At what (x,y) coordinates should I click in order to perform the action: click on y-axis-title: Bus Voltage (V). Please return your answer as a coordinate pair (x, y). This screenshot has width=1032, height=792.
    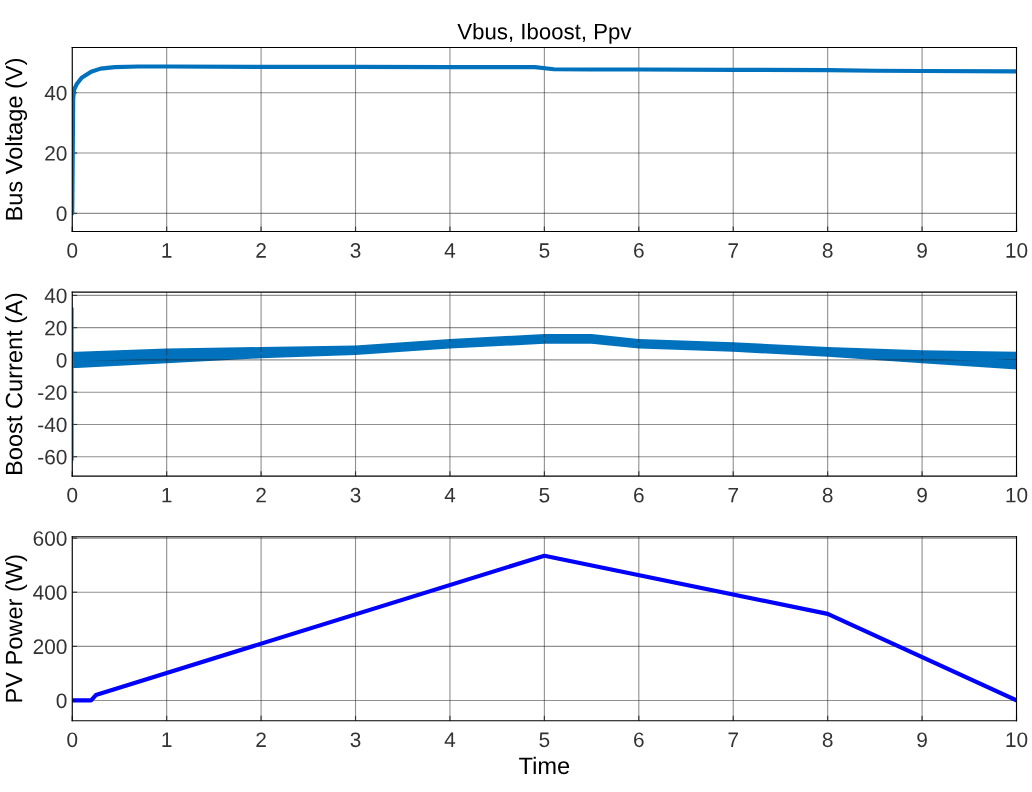
    Looking at the image, I should click on (16, 139).